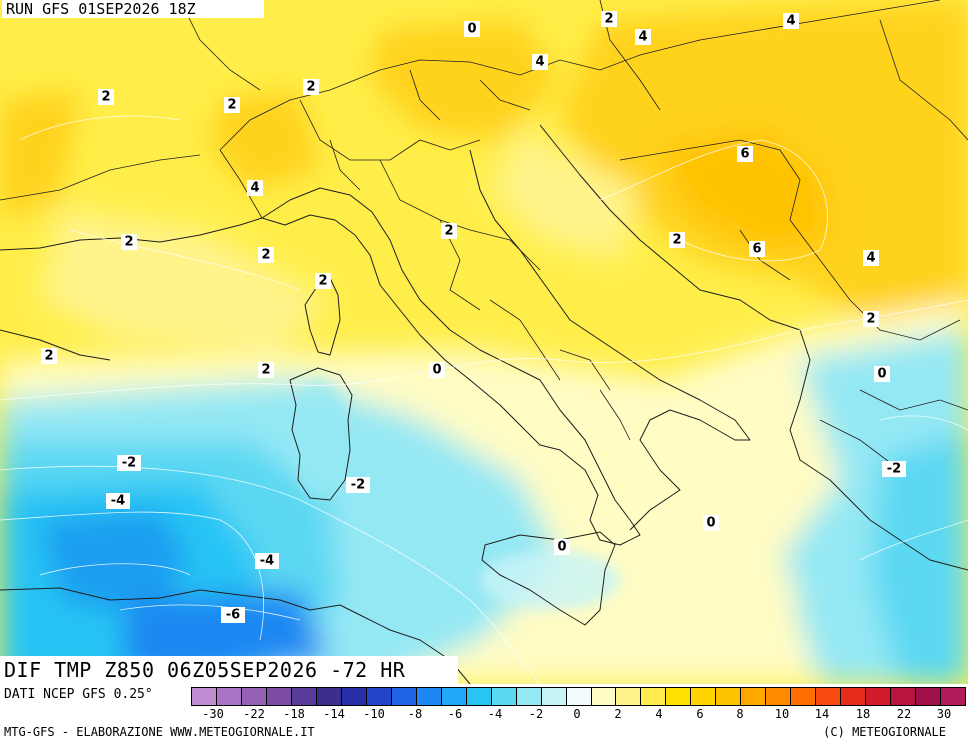 The image size is (968, 745). Describe the element at coordinates (822, 714) in the screenshot. I see `colorbar-tick-label: 14` at that location.